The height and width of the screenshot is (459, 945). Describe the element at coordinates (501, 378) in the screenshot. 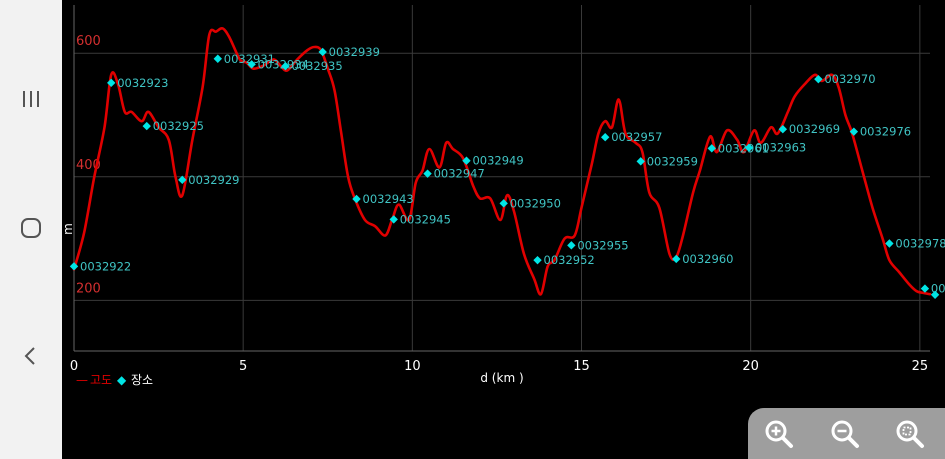

I see `x-axis-title: d (km )` at that location.